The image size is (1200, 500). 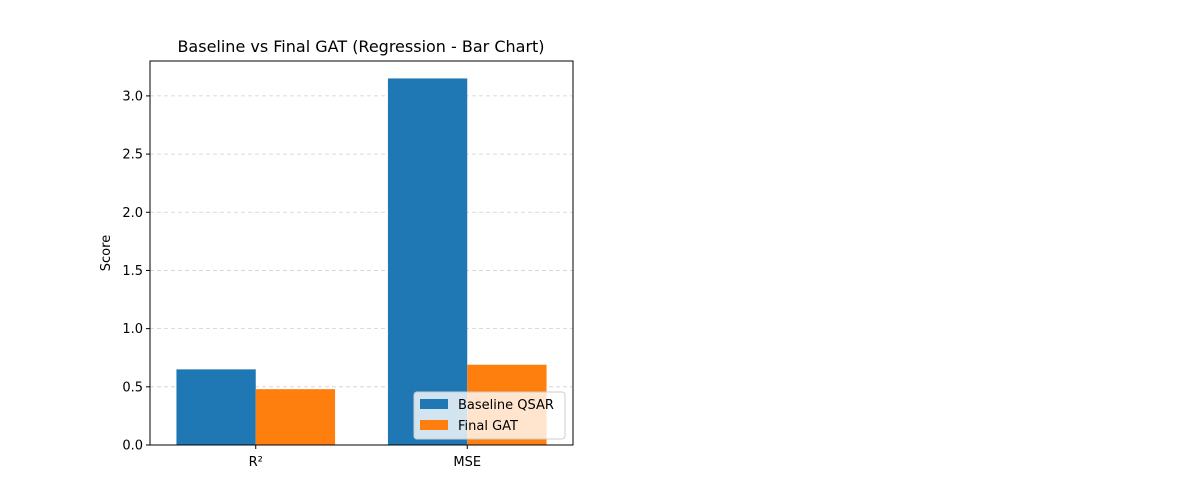 What do you see at coordinates (365, 457) in the screenshot?
I see `x-axis: R² MSE` at bounding box center [365, 457].